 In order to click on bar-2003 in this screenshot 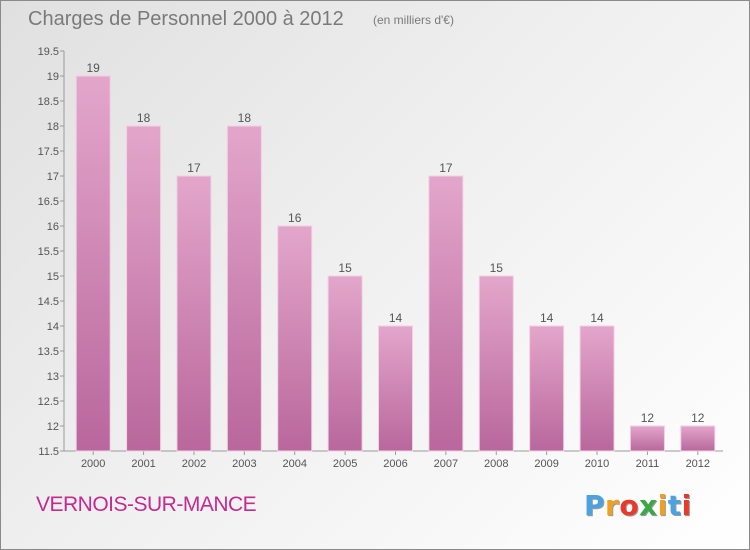, I will do `click(244, 288)`.